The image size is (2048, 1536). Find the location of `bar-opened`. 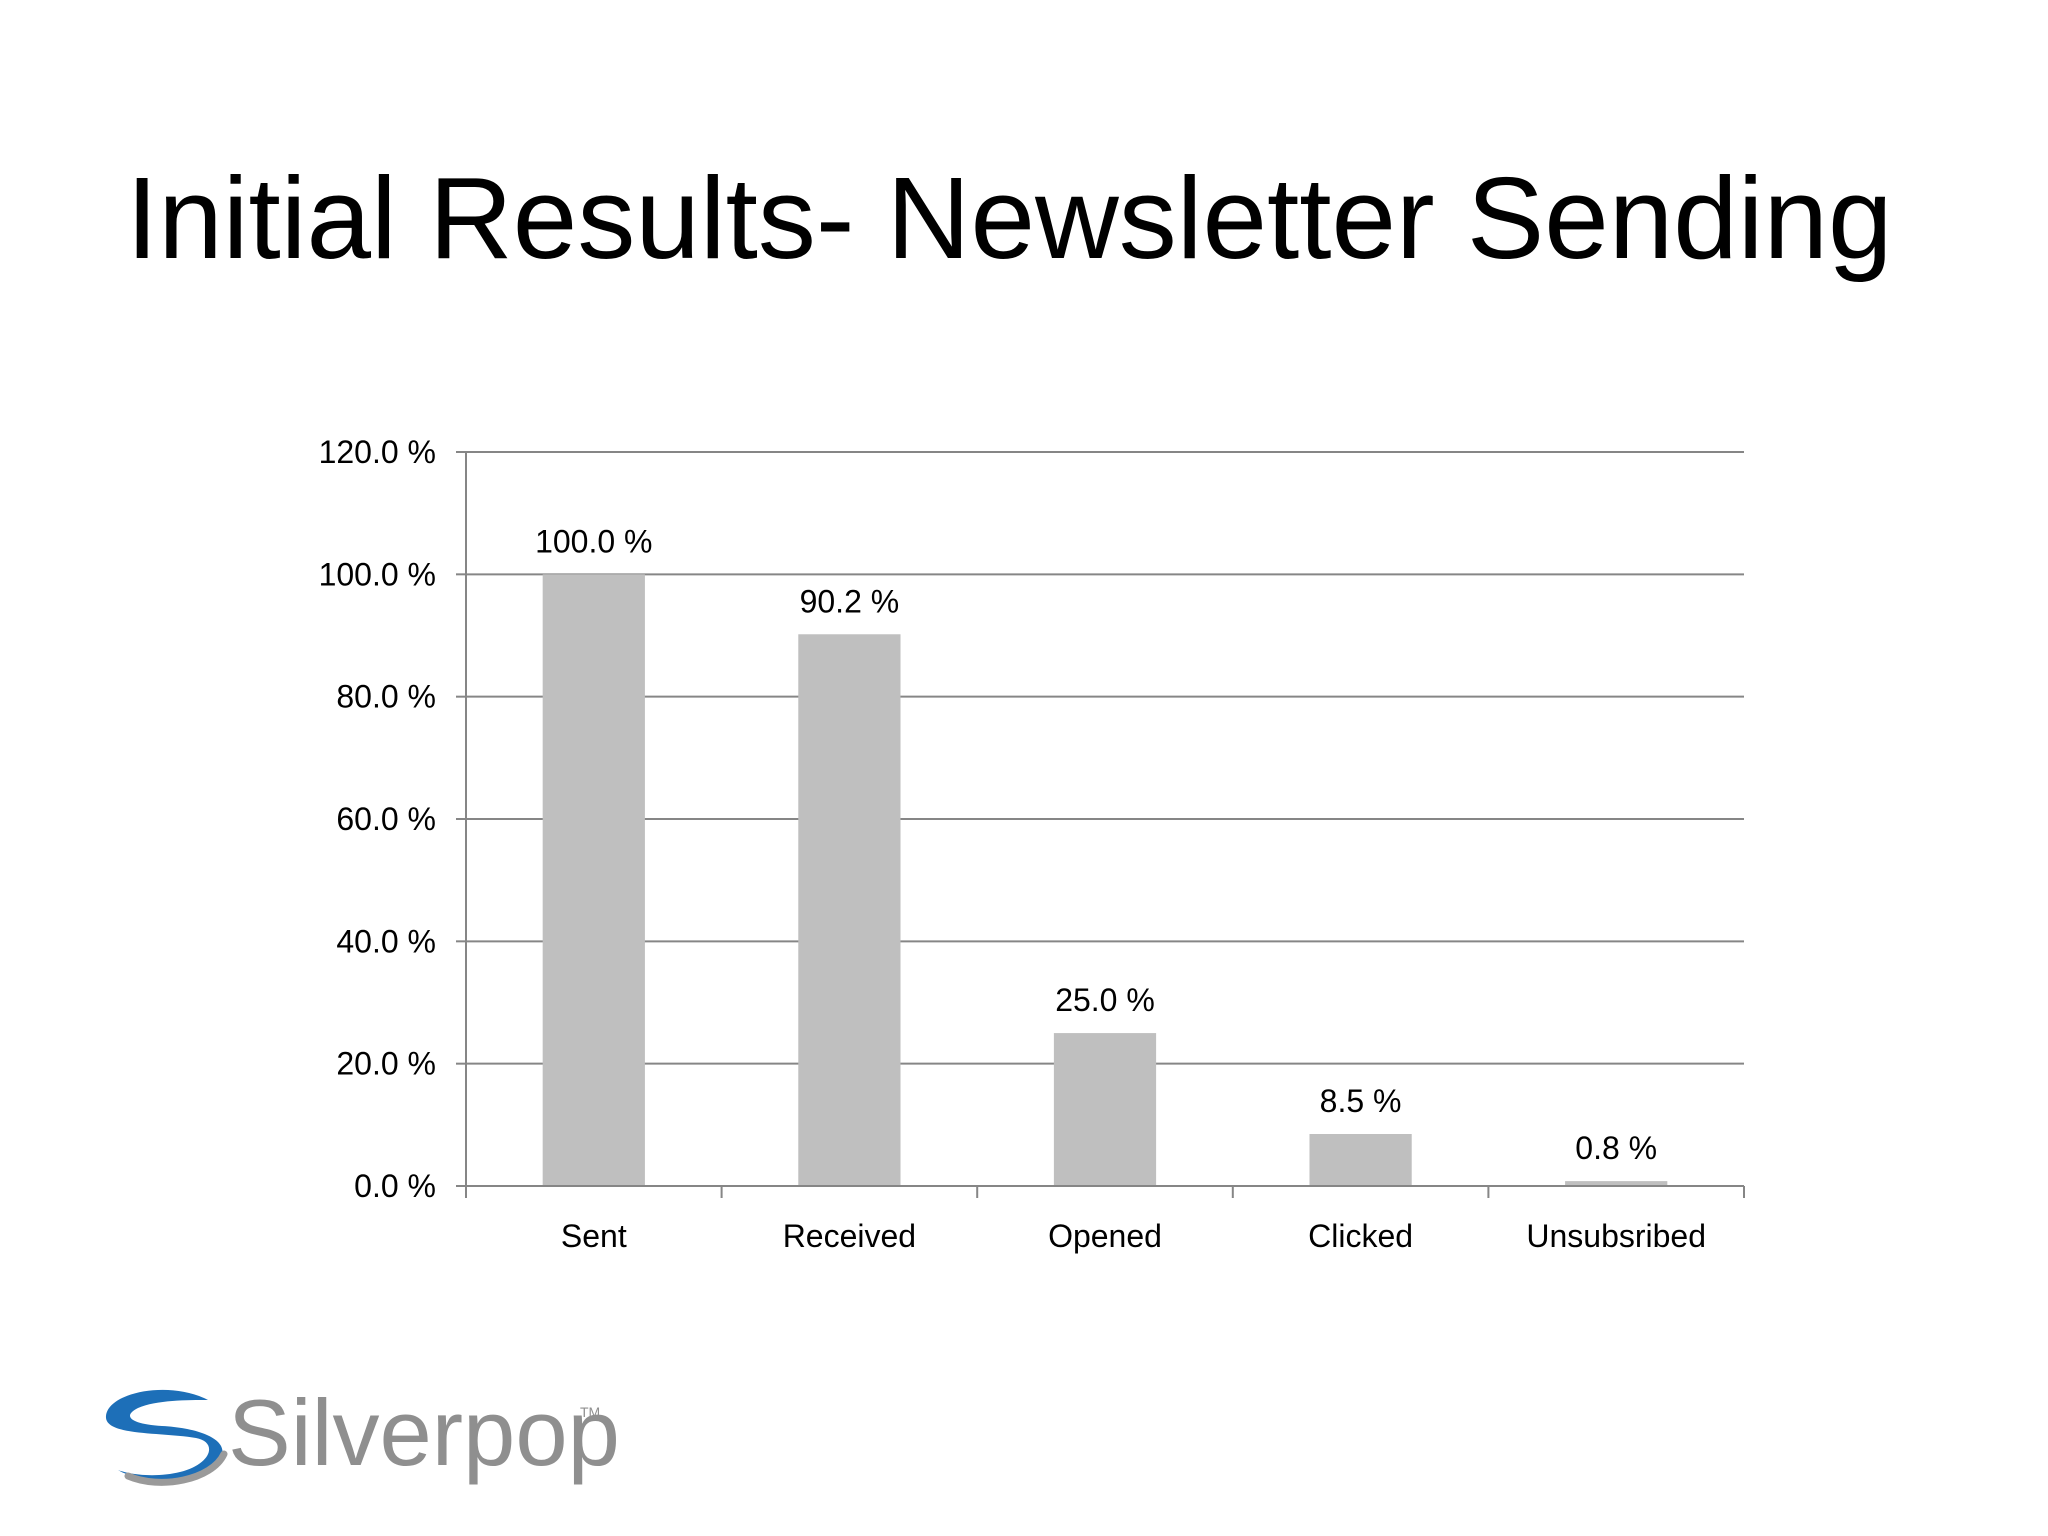

bar-opened is located at coordinates (1105, 1109).